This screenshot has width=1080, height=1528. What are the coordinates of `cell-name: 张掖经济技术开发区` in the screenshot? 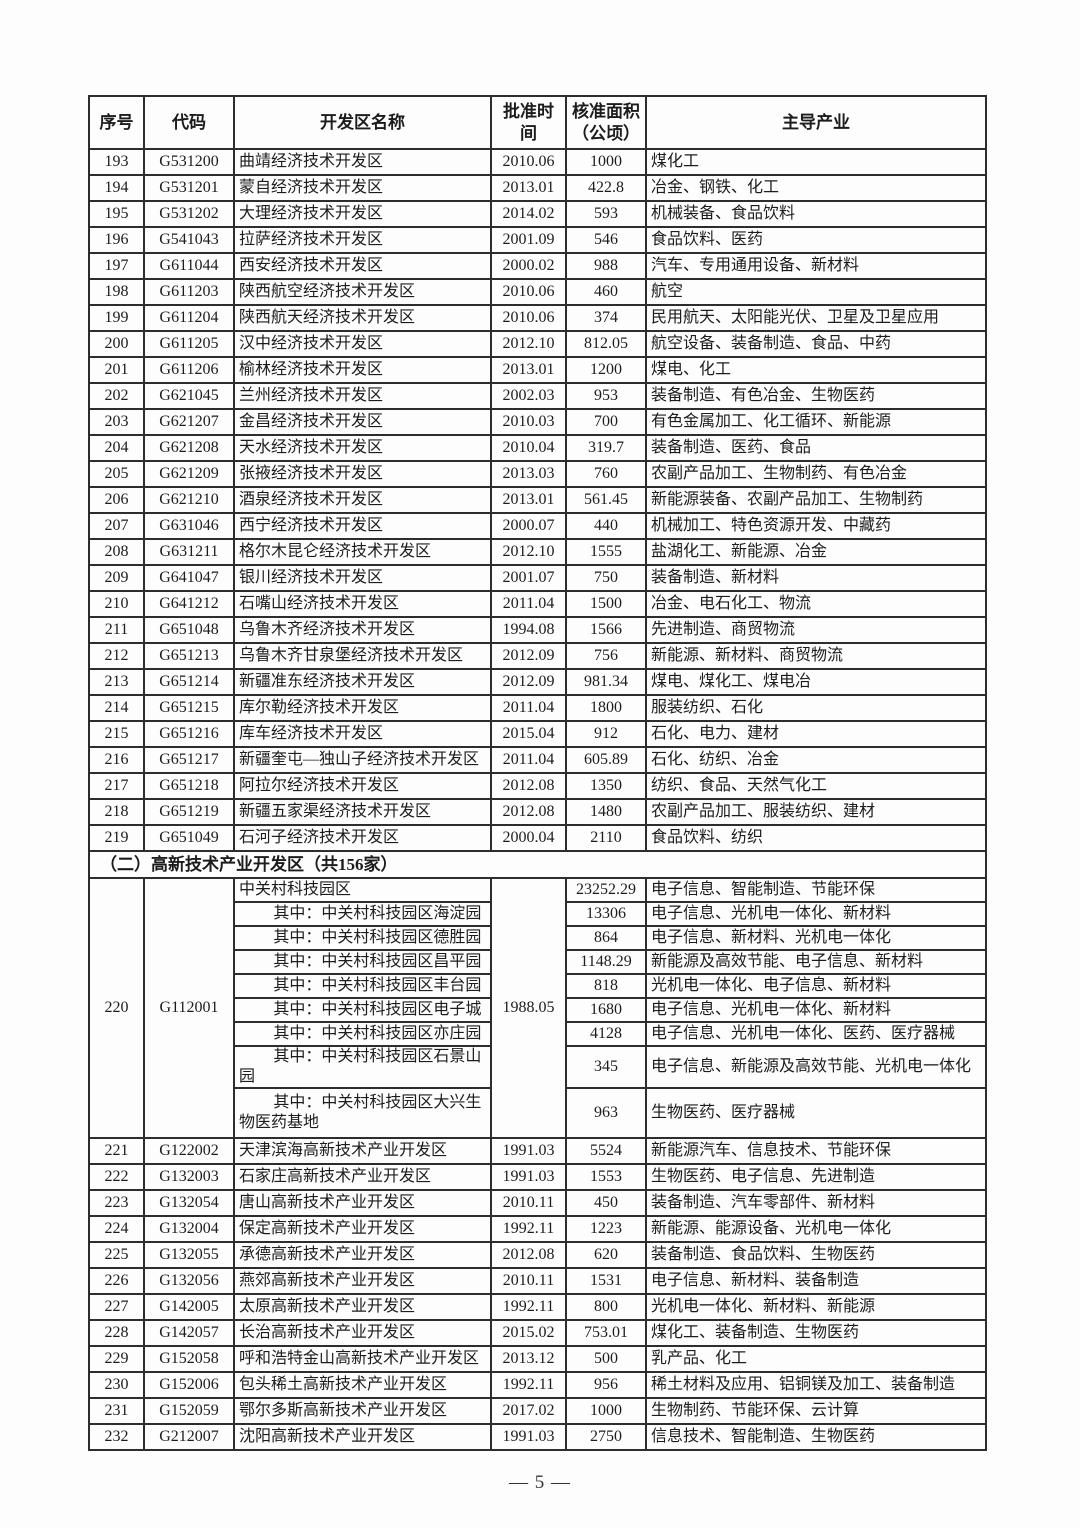 It's located at (362, 474).